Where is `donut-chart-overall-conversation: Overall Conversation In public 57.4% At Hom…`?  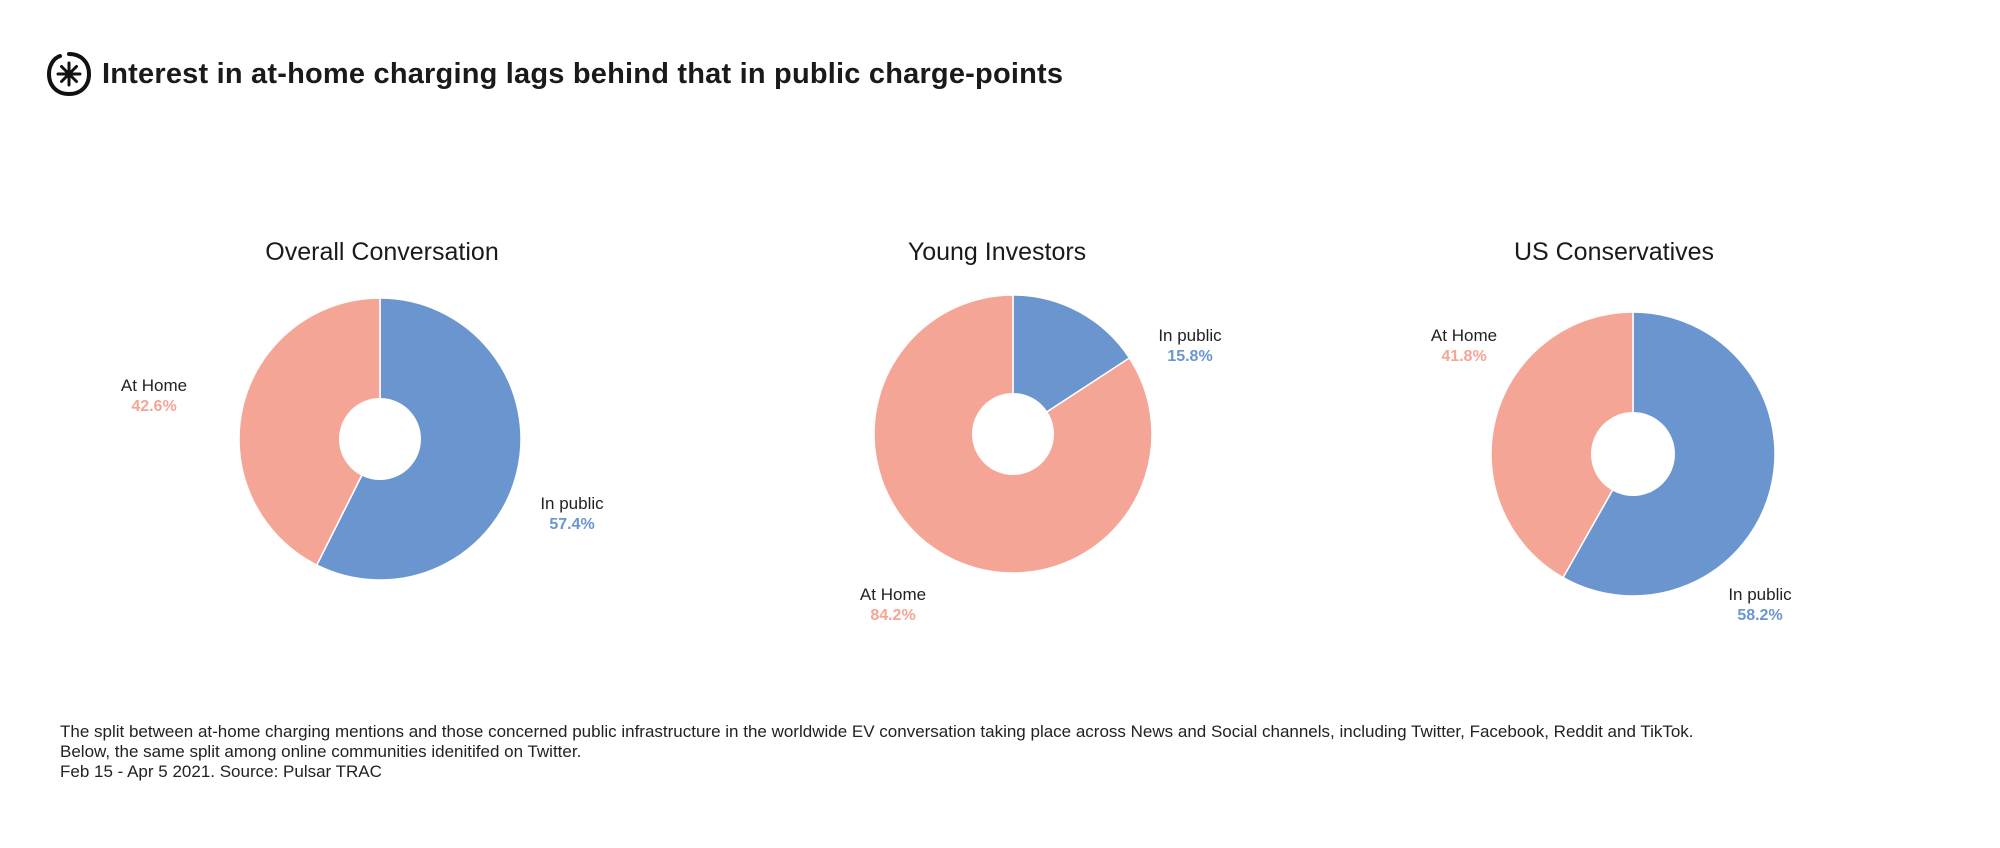
donut-chart-overall-conversation: Overall Conversation In public 57.4% At Hom… is located at coordinates (362, 409).